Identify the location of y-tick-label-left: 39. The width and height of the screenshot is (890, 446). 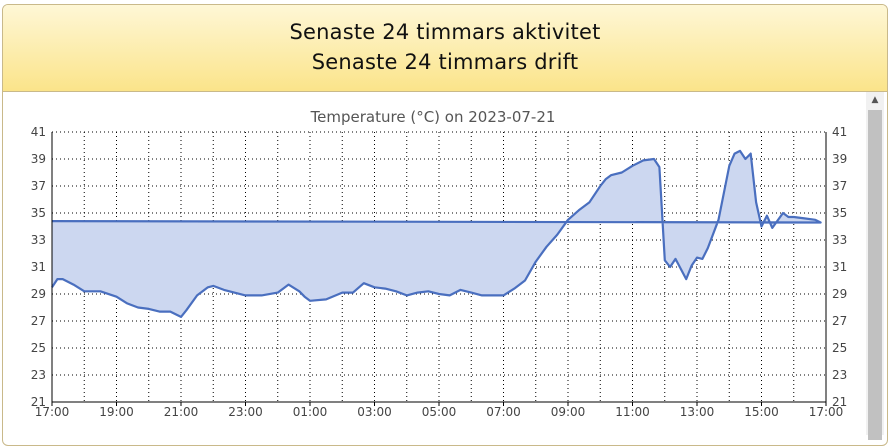
(38, 159).